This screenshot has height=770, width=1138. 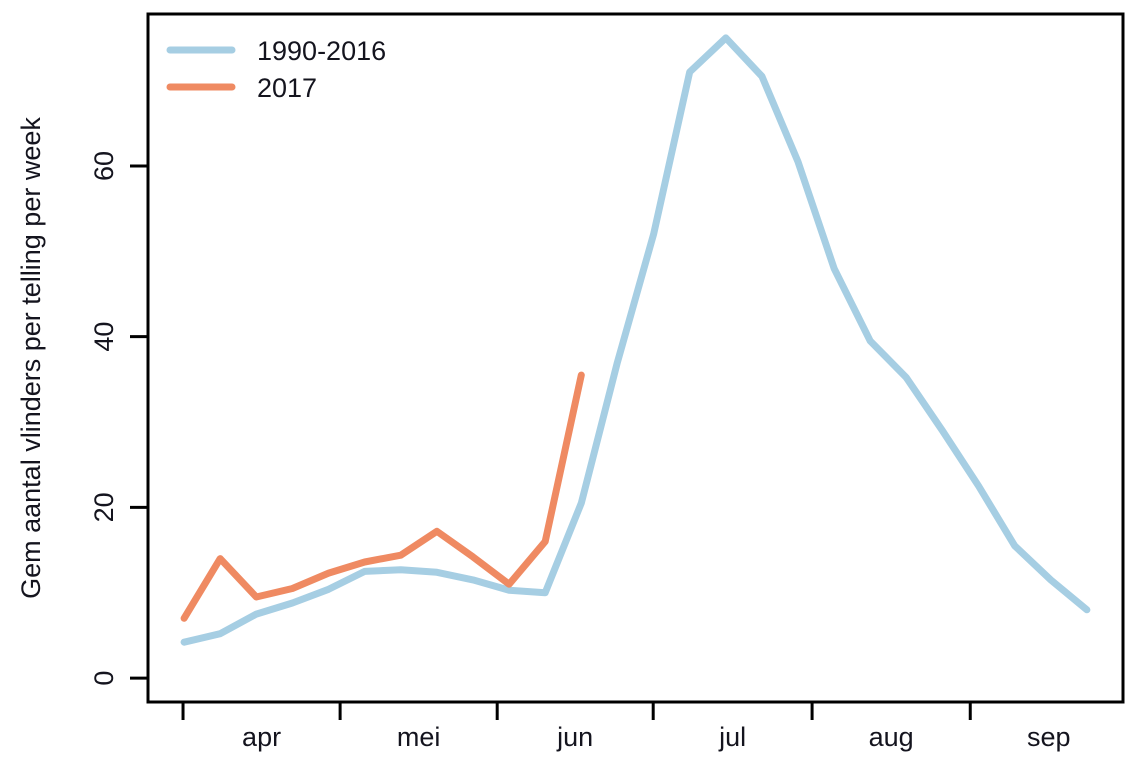 What do you see at coordinates (626, 727) in the screenshot?
I see `x-axis: apr mei jun jul aug sep` at bounding box center [626, 727].